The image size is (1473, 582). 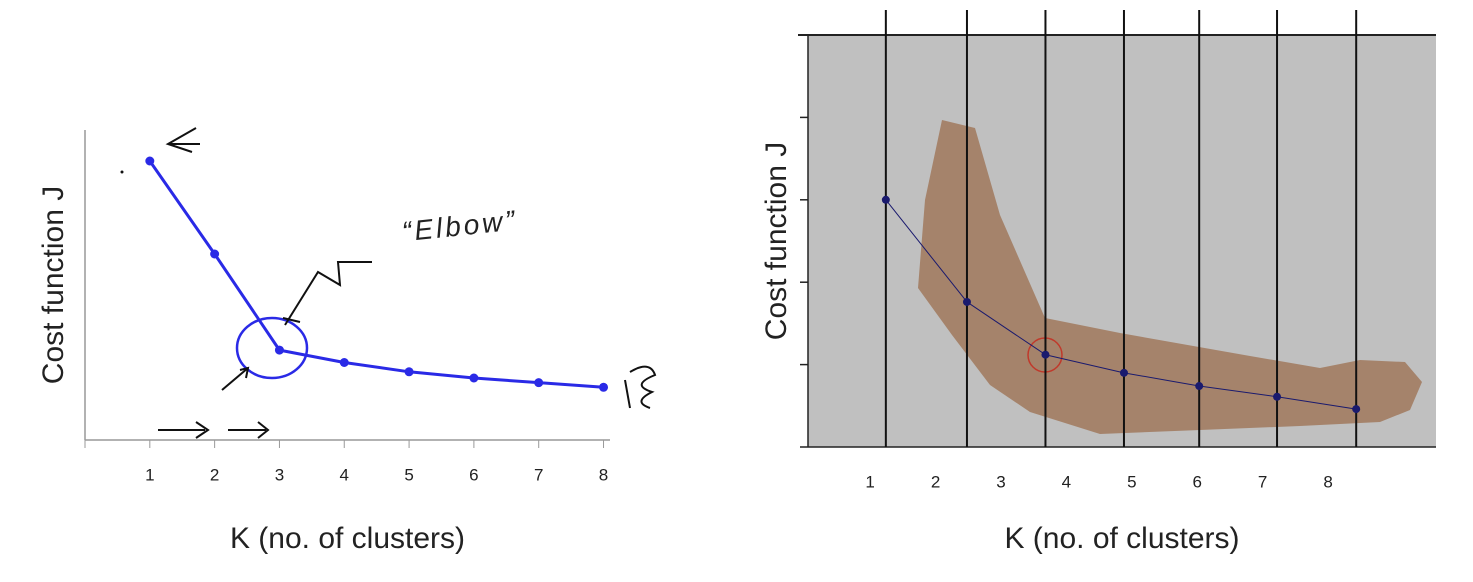 What do you see at coordinates (460, 225) in the screenshot?
I see `annotation: “Elbow”` at bounding box center [460, 225].